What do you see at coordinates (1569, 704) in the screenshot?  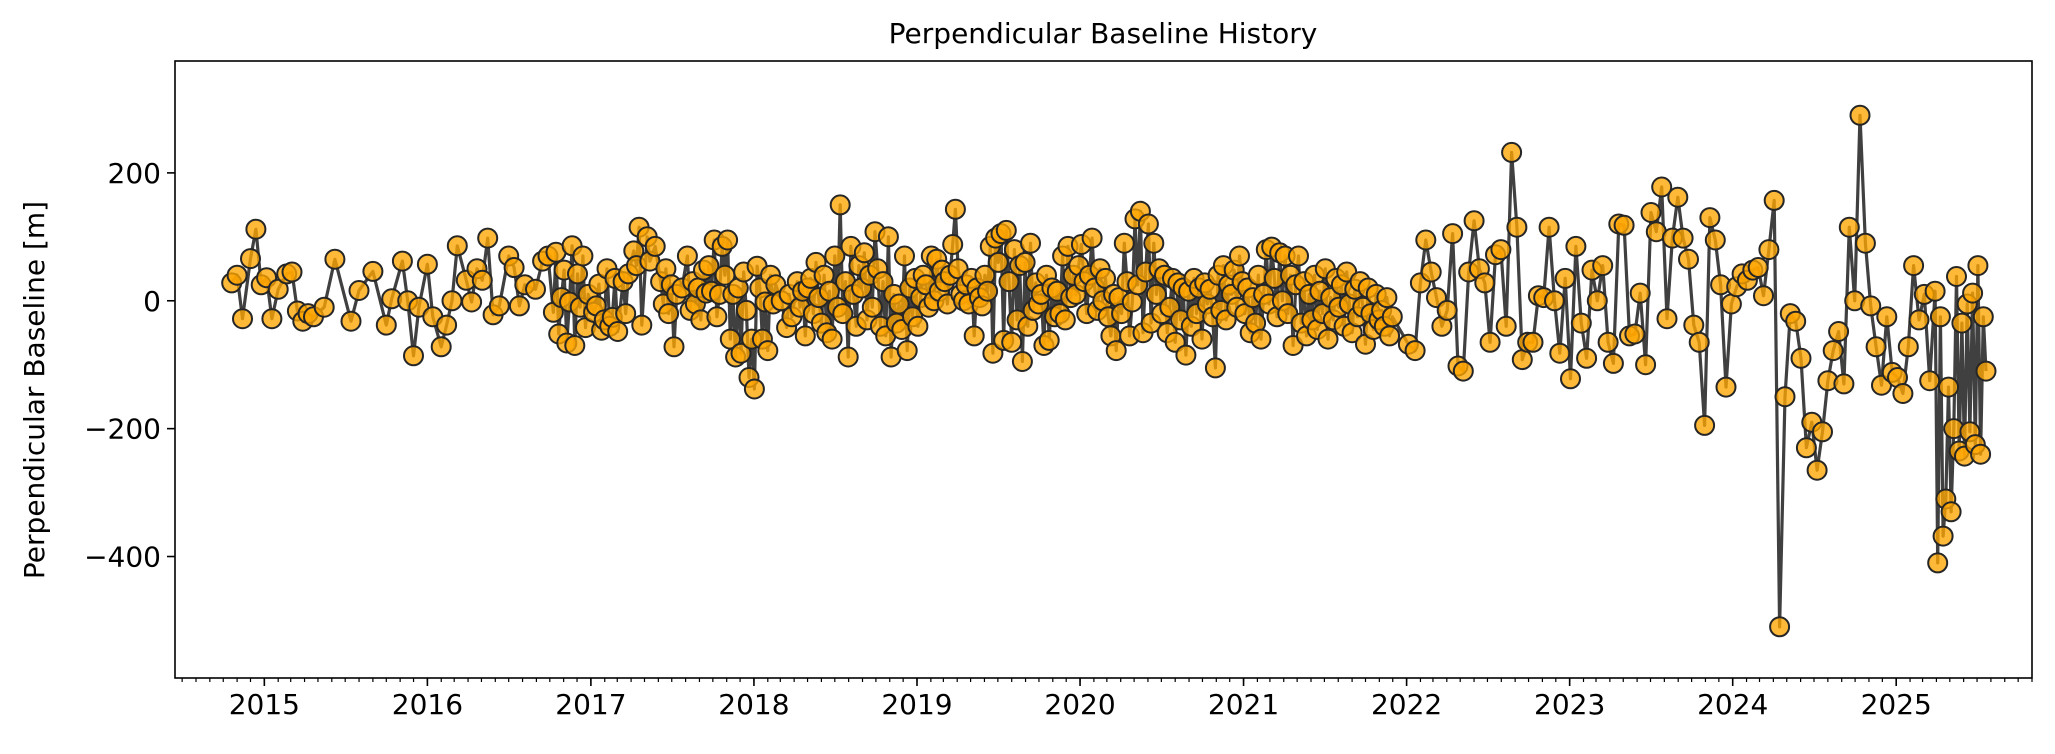 I see `x-tick-label: 2023` at bounding box center [1569, 704].